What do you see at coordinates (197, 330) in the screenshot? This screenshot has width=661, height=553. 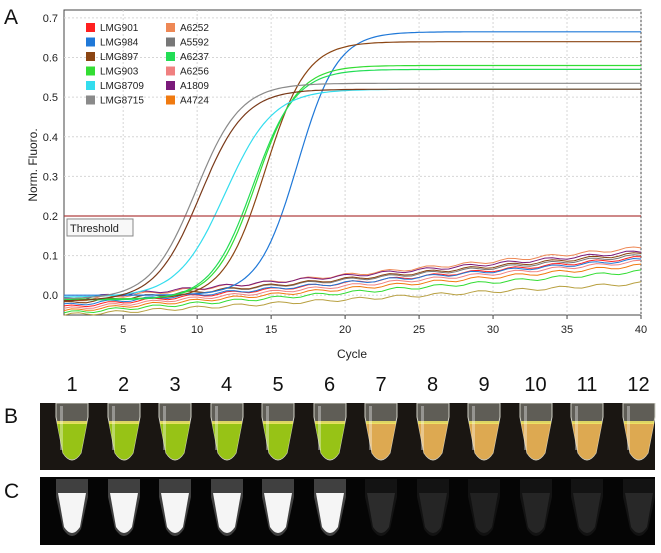 I see `x-tick-label: 10` at bounding box center [197, 330].